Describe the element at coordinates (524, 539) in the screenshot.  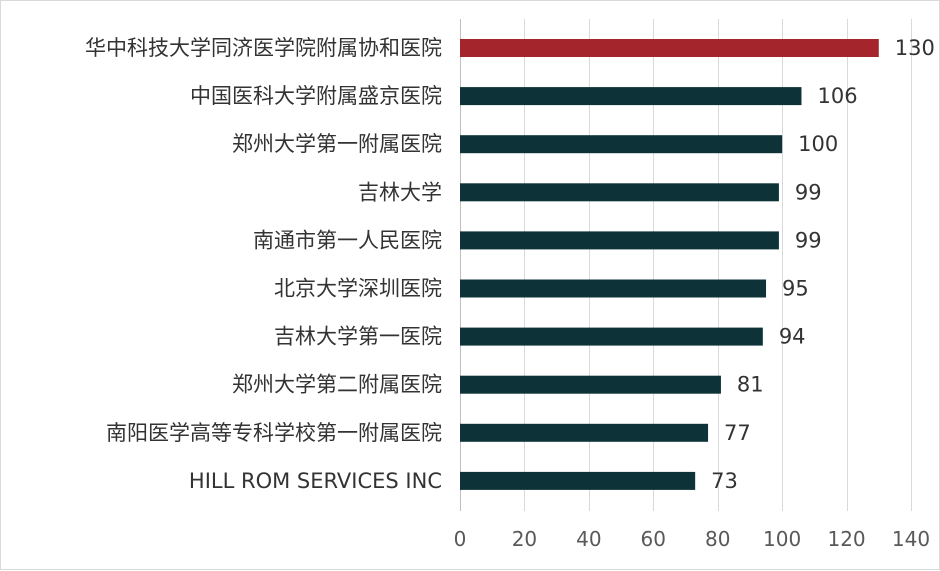
I see `x-tick-label: 20` at that location.